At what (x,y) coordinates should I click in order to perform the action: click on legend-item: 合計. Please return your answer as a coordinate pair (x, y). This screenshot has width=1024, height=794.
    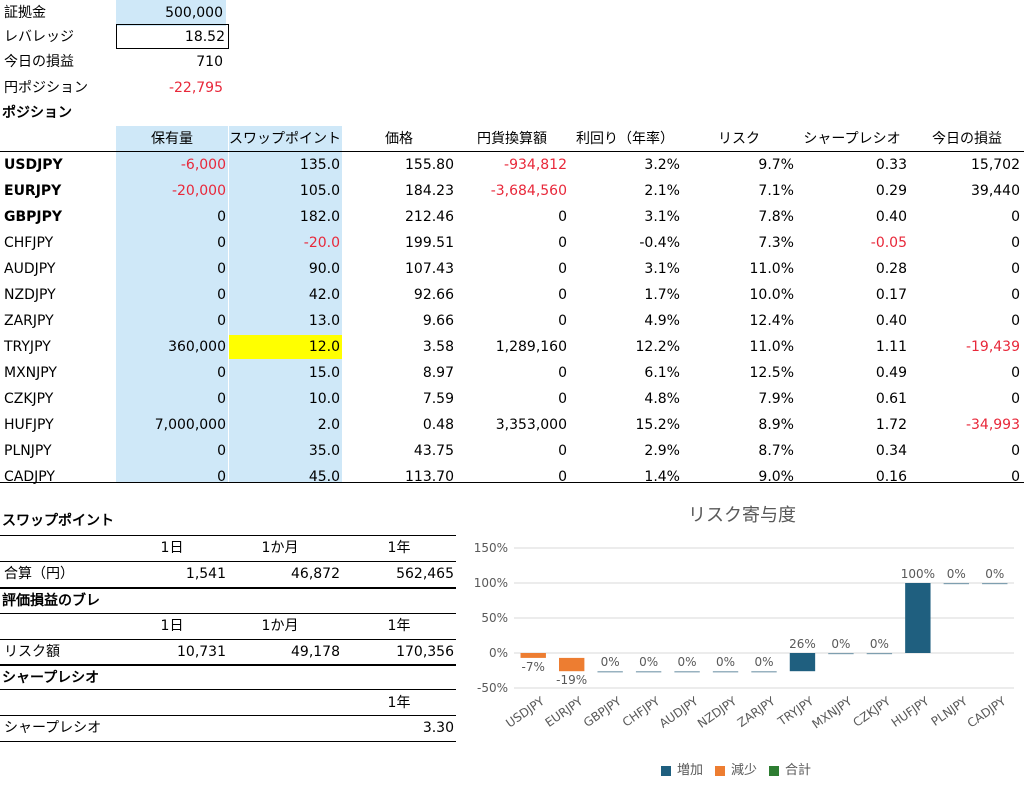
    Looking at the image, I should click on (790, 768).